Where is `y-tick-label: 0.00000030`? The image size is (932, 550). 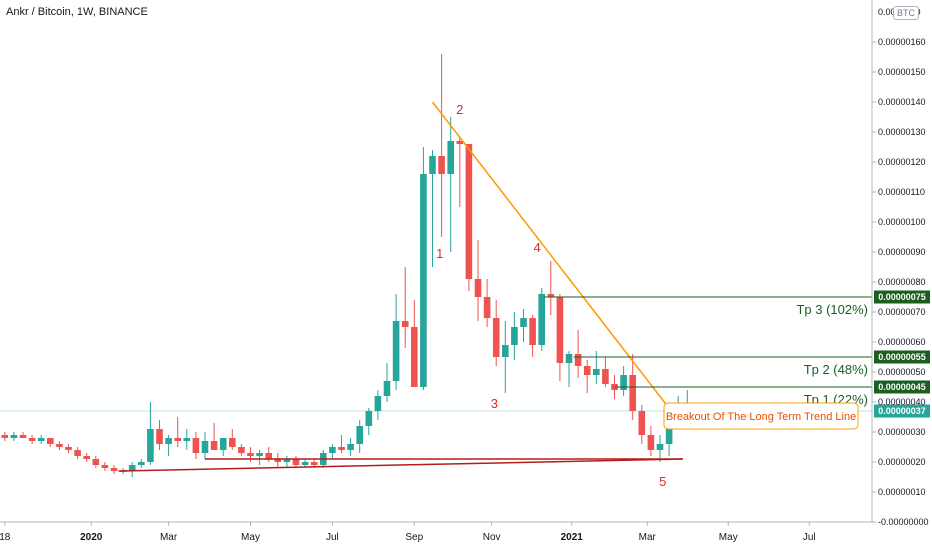 y-tick-label: 0.00000030 is located at coordinates (902, 432).